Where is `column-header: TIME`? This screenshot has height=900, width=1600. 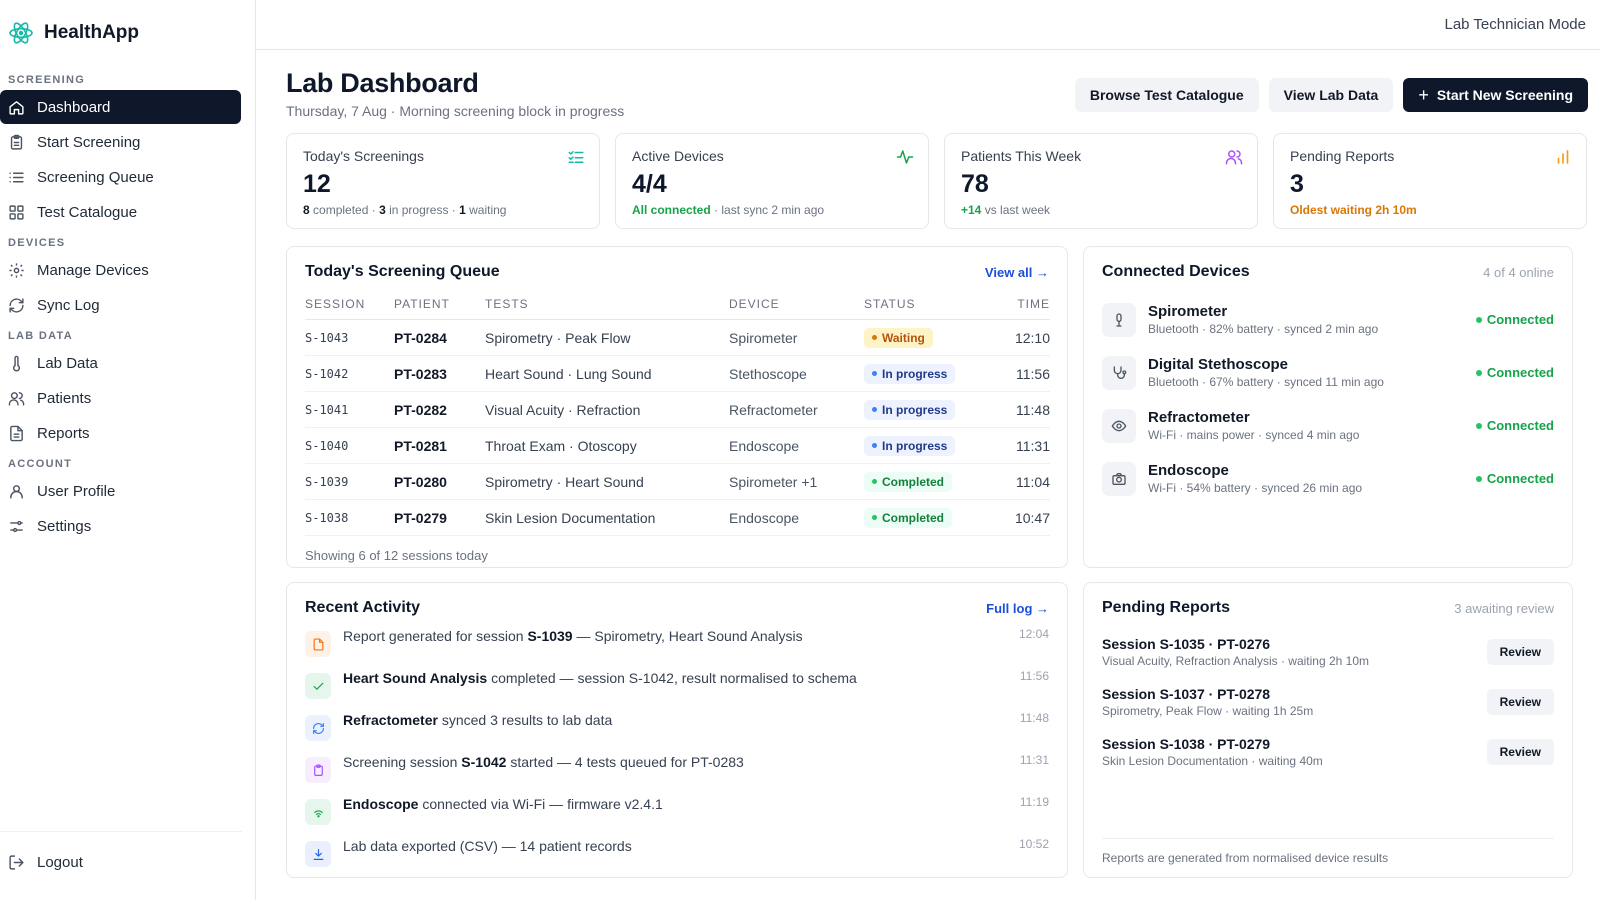
column-header: TIME is located at coordinates (1017, 304).